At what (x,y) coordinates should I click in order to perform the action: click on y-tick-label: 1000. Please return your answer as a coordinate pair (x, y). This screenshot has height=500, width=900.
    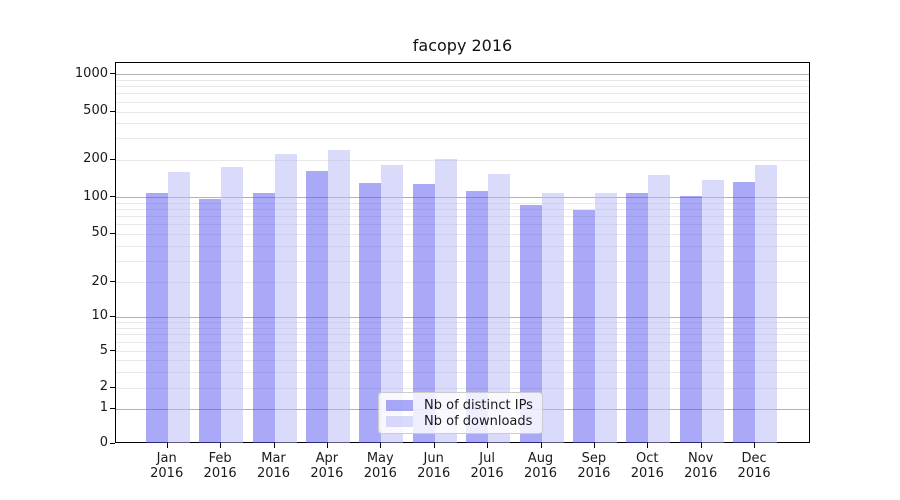
    Looking at the image, I should click on (91, 73).